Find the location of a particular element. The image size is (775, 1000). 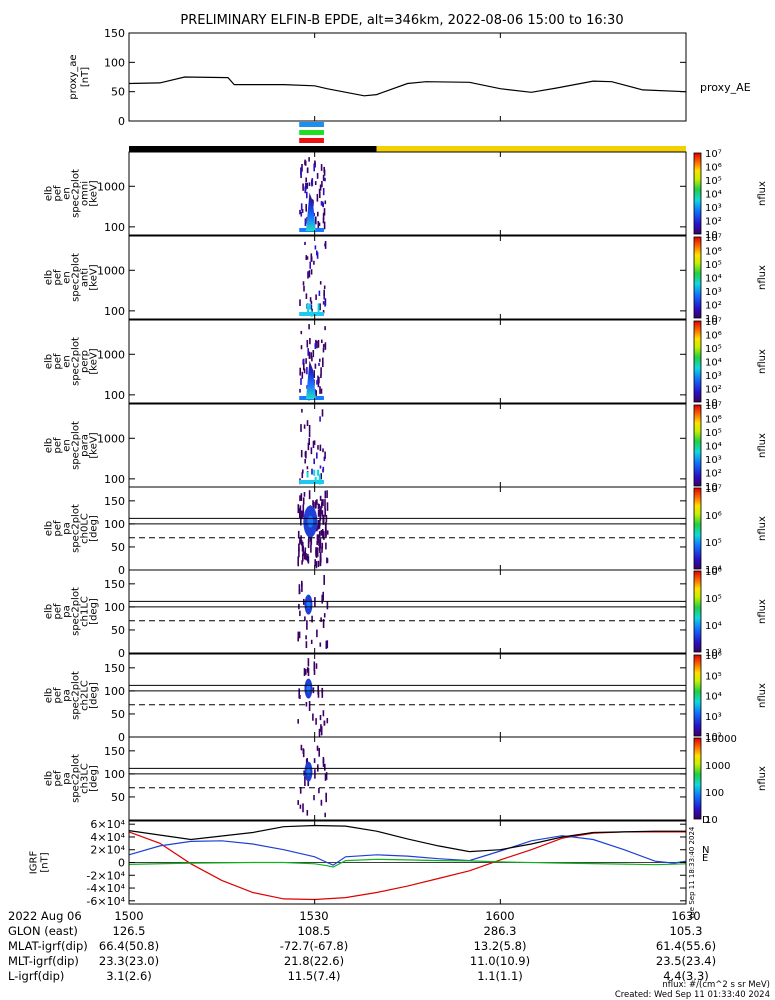

y-axis-label-line: IGRF is located at coordinates (34, 863).